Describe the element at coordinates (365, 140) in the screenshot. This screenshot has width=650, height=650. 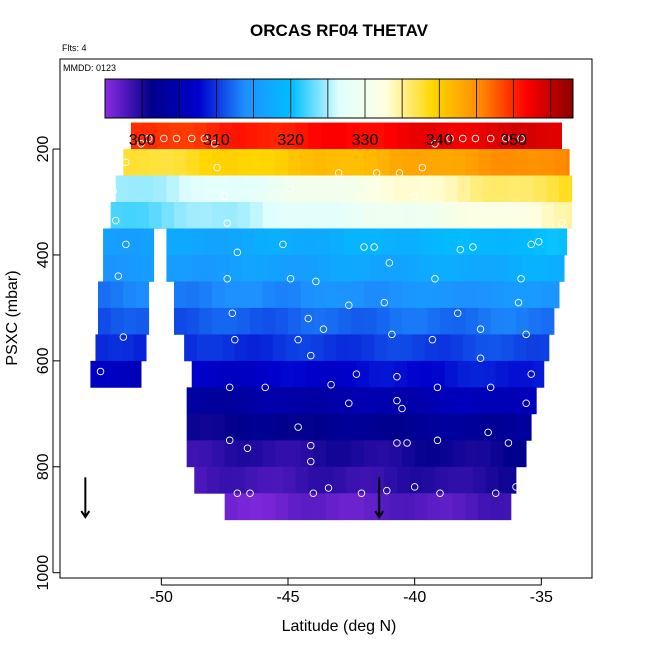
I see `colorbar-tick-label: 330` at that location.